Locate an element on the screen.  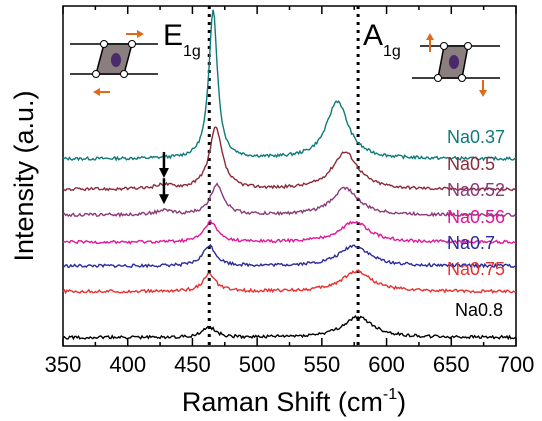
series-label-na08: Na0.8 is located at coordinates (479, 310).